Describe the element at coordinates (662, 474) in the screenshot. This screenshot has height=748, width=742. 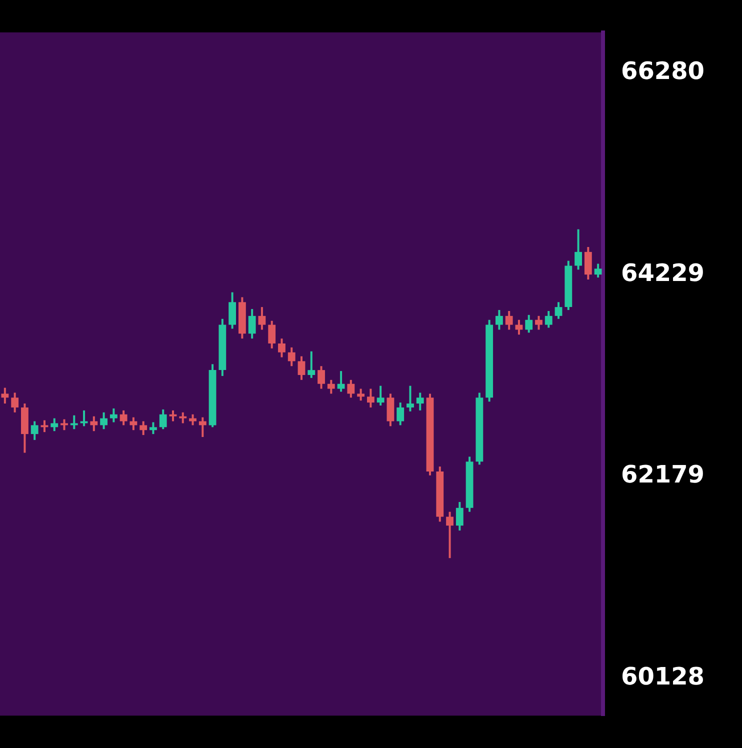
I see `y-tick-label: 62179` at that location.